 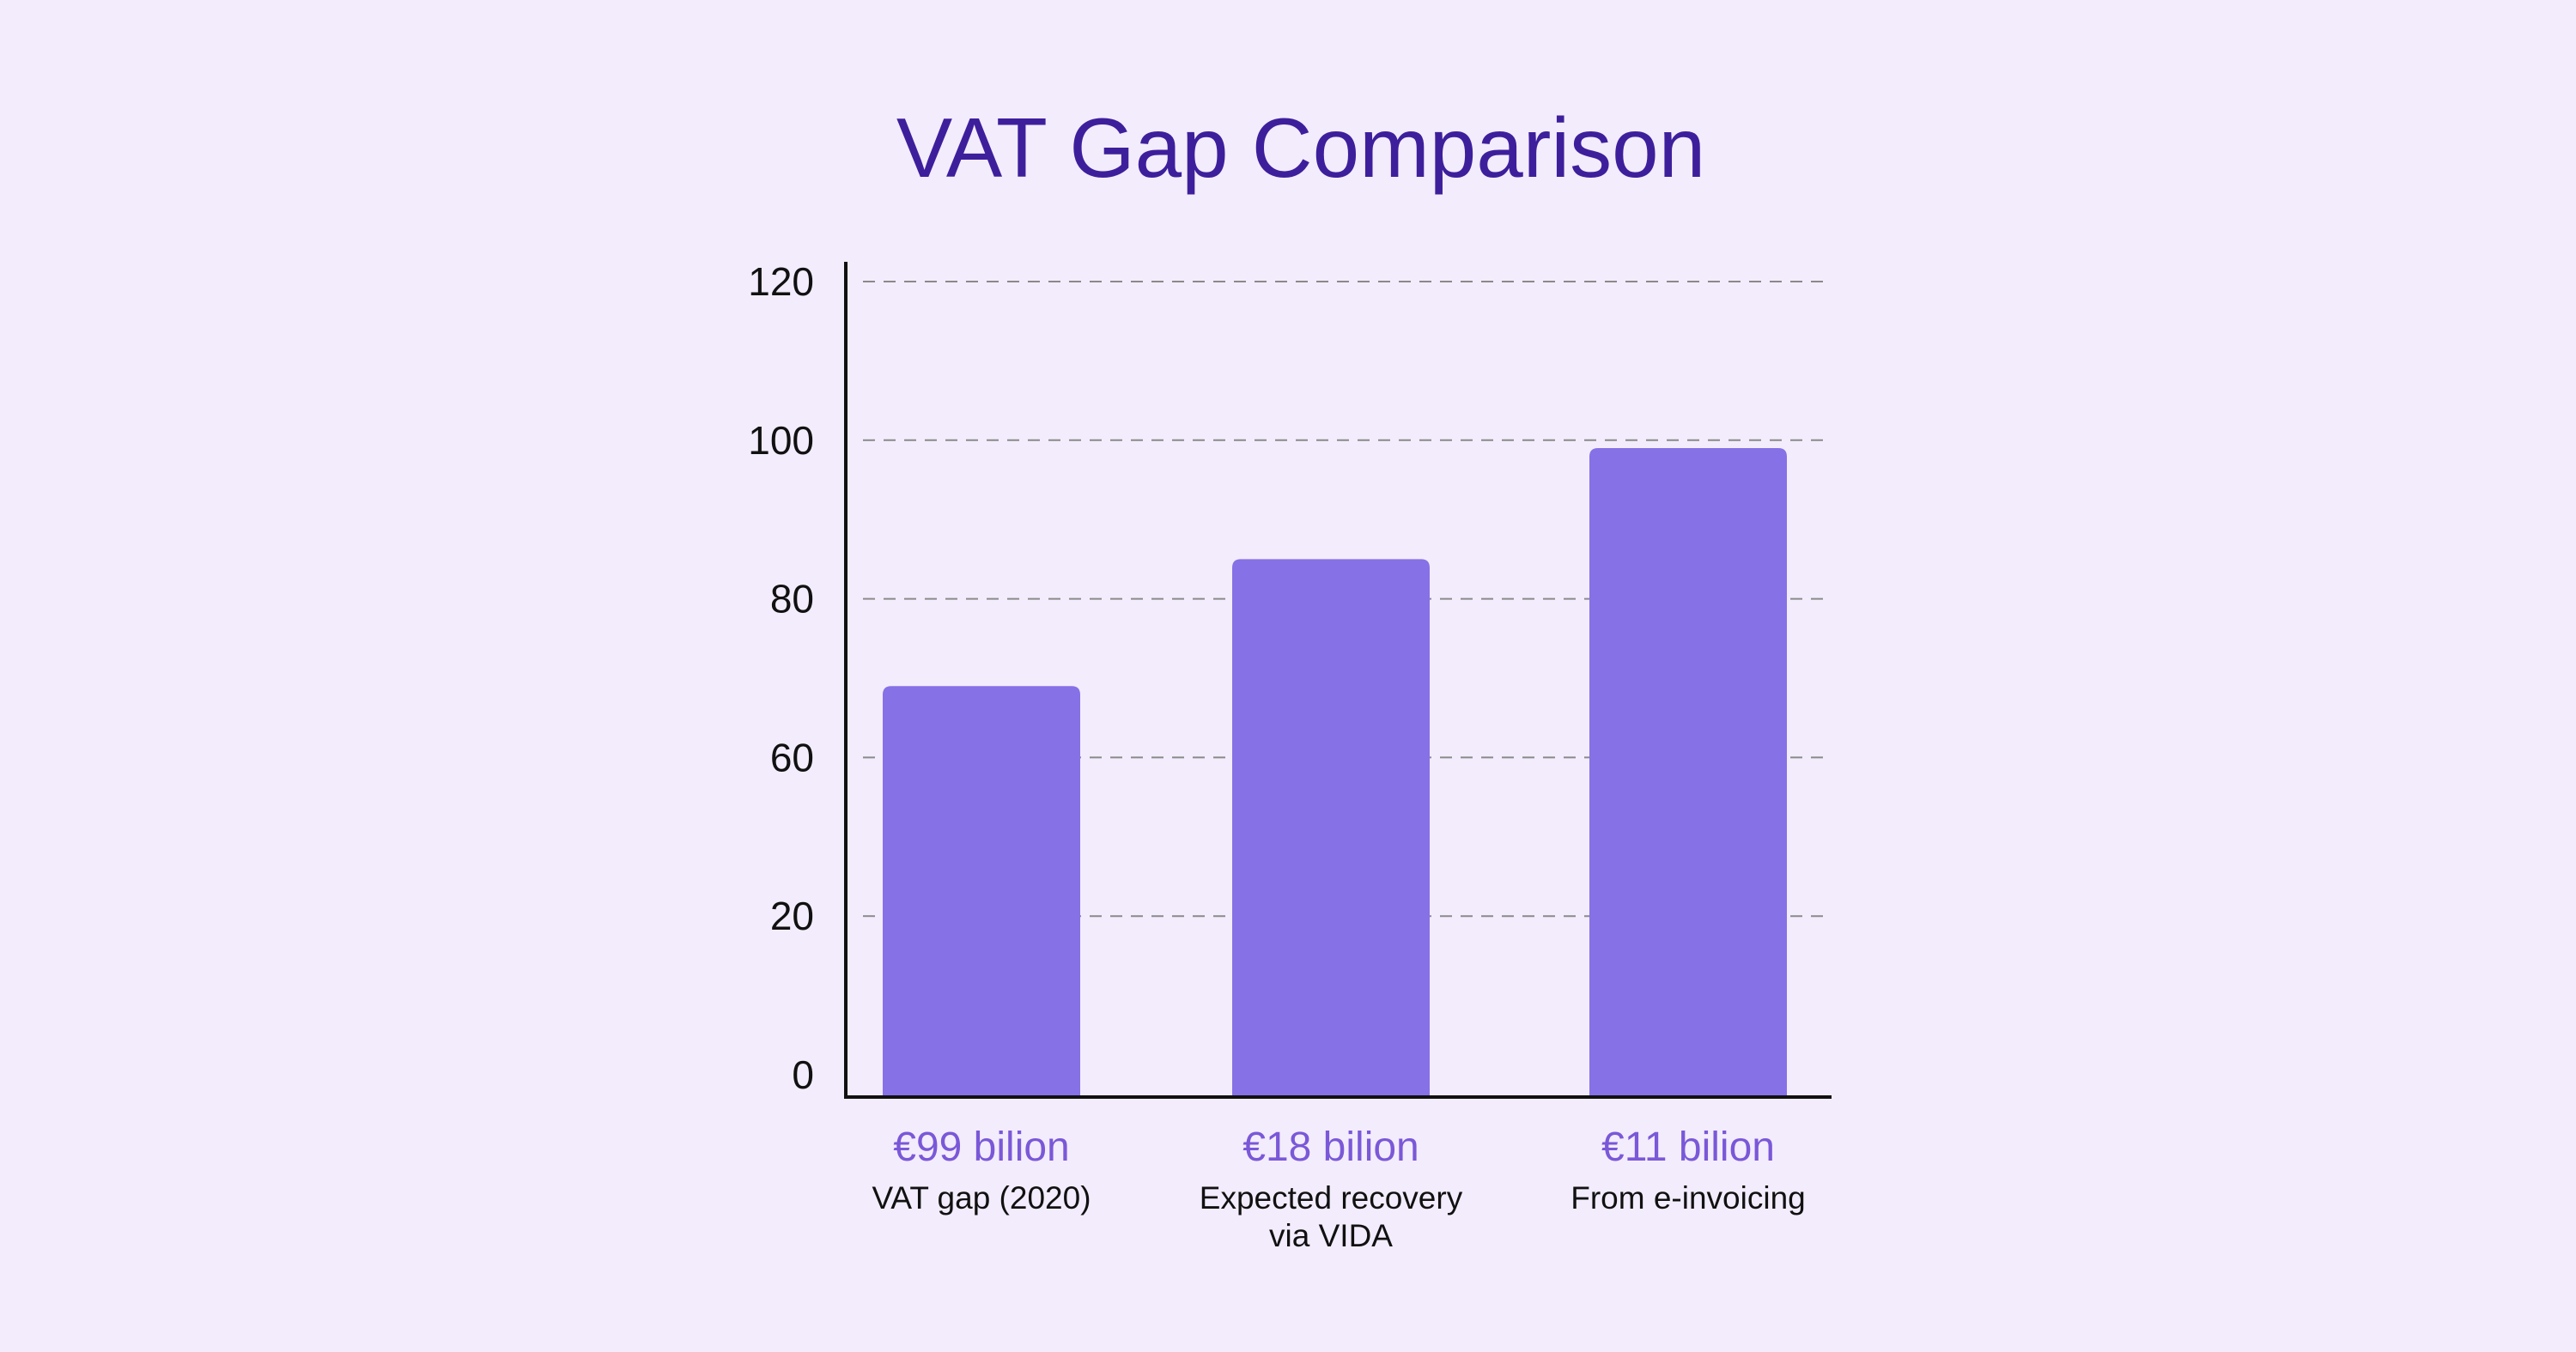 What do you see at coordinates (792, 599) in the screenshot?
I see `y-tick-label: 80` at bounding box center [792, 599].